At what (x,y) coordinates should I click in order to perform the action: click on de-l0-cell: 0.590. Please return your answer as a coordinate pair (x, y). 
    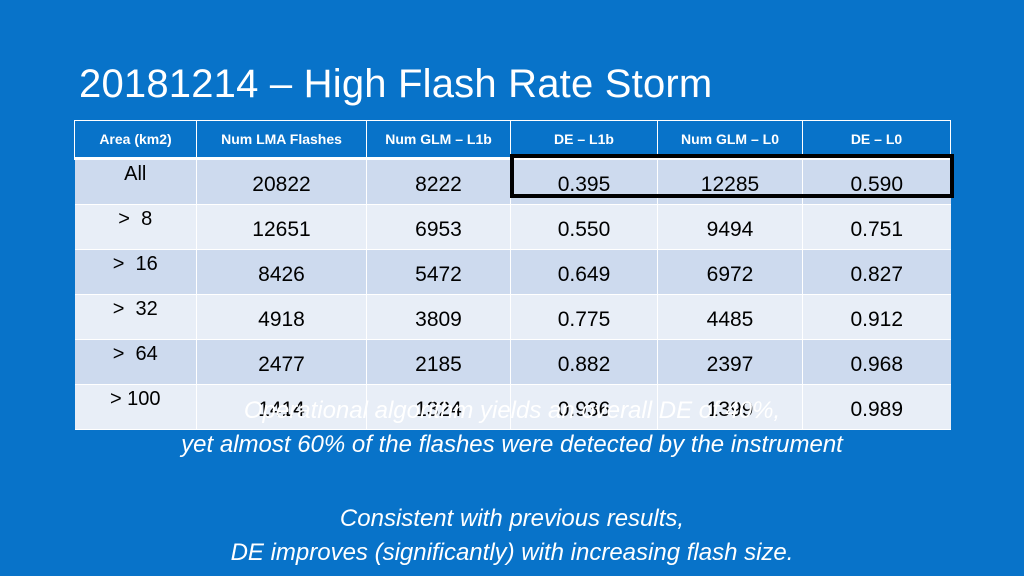
    Looking at the image, I should click on (876, 181).